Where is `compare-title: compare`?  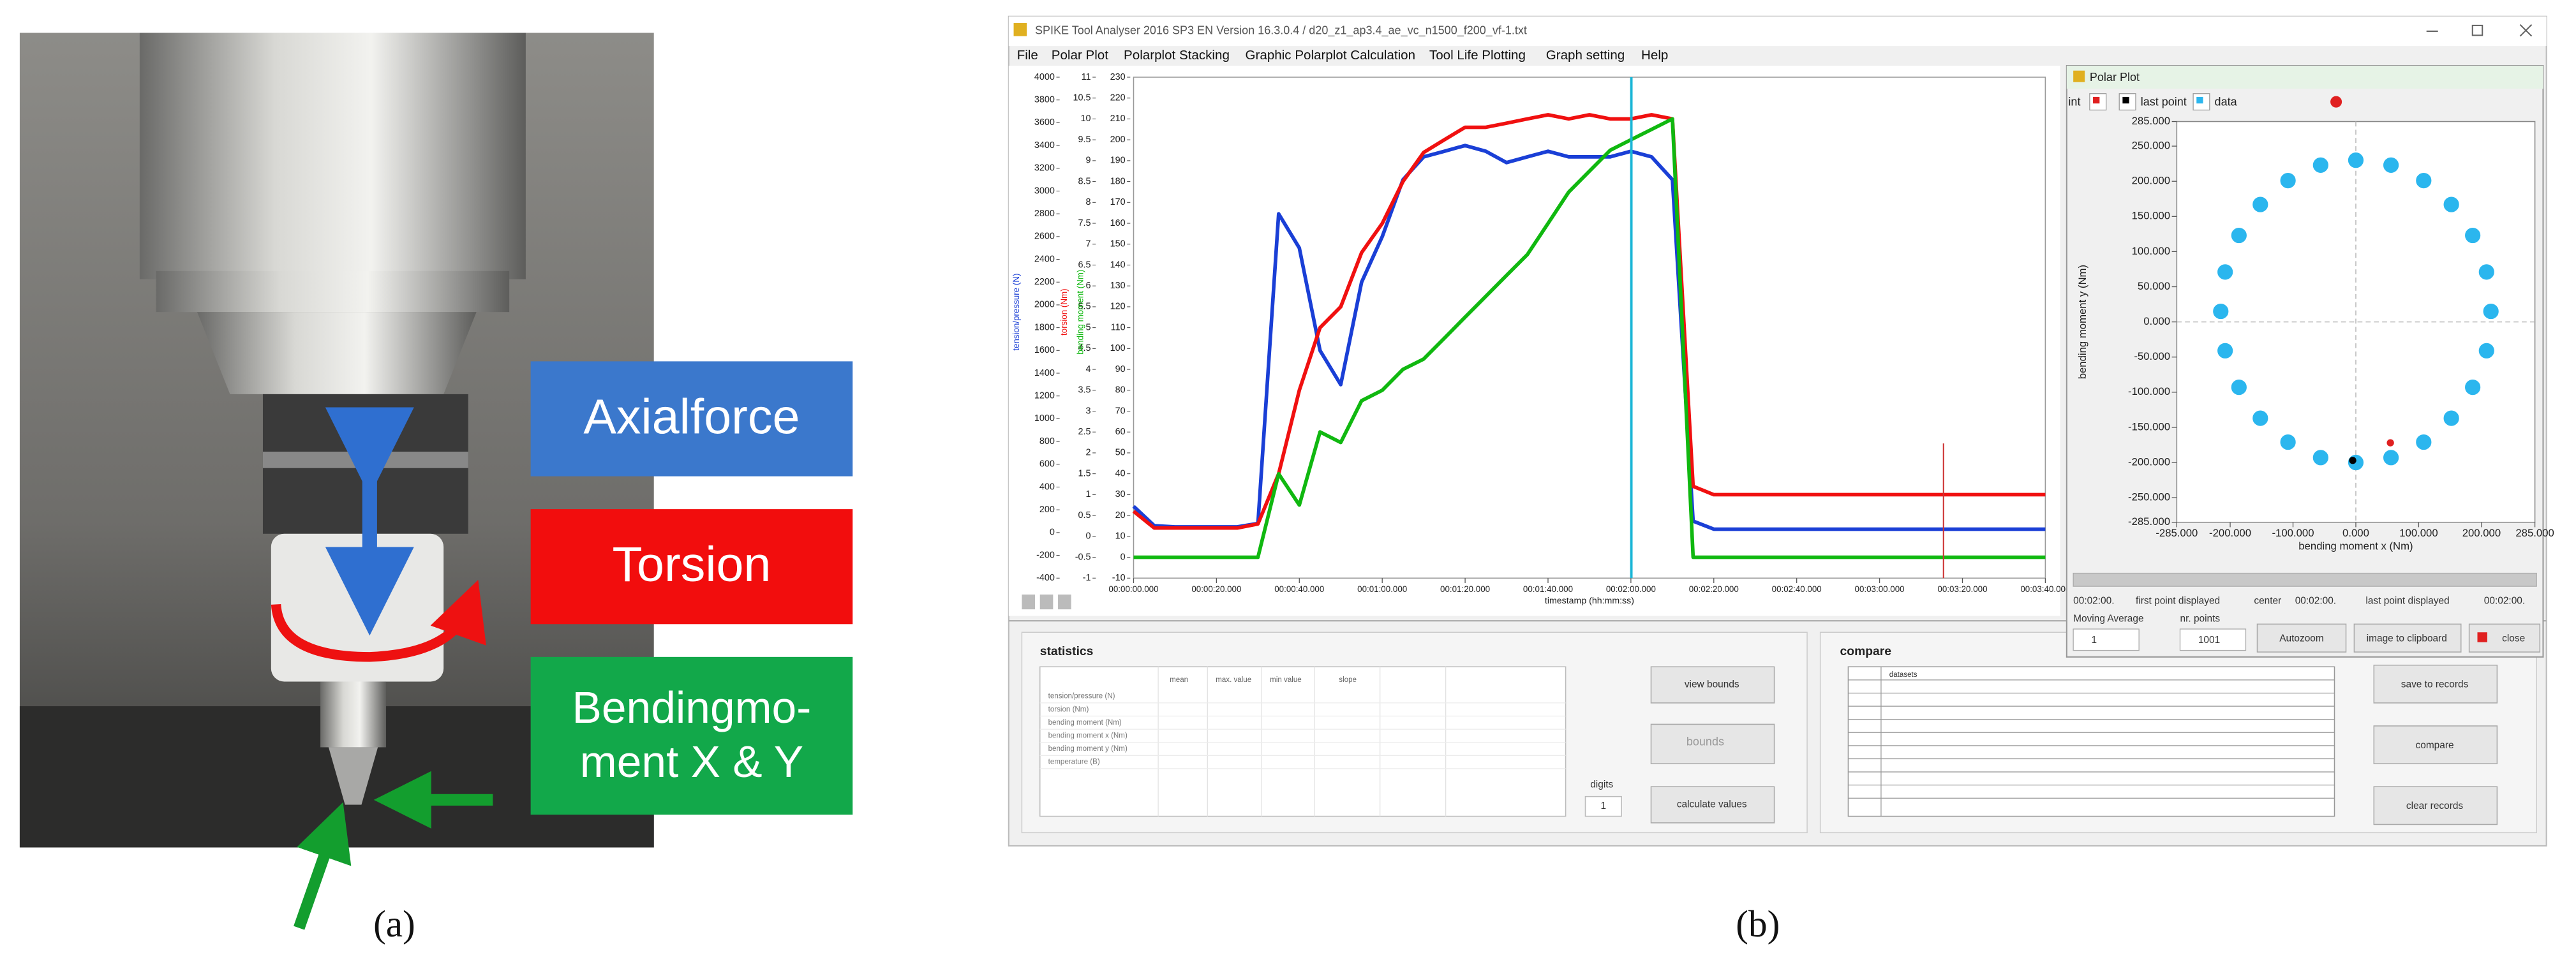
compare-title: compare is located at coordinates (1866, 651).